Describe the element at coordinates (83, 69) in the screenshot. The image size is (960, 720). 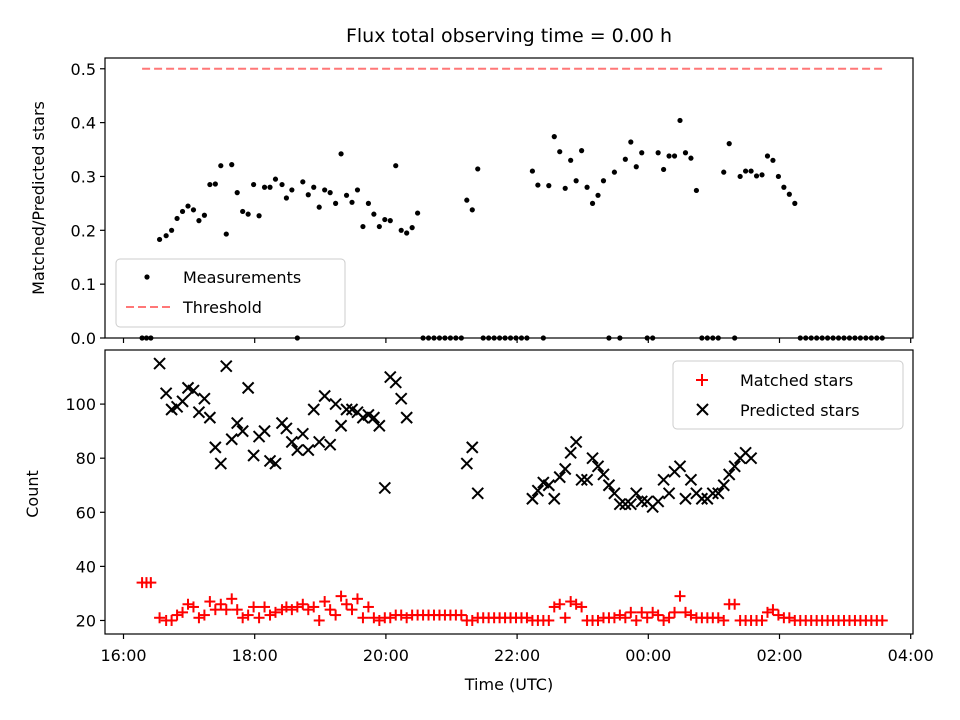
I see `top-y-tick-label: 0.5` at that location.